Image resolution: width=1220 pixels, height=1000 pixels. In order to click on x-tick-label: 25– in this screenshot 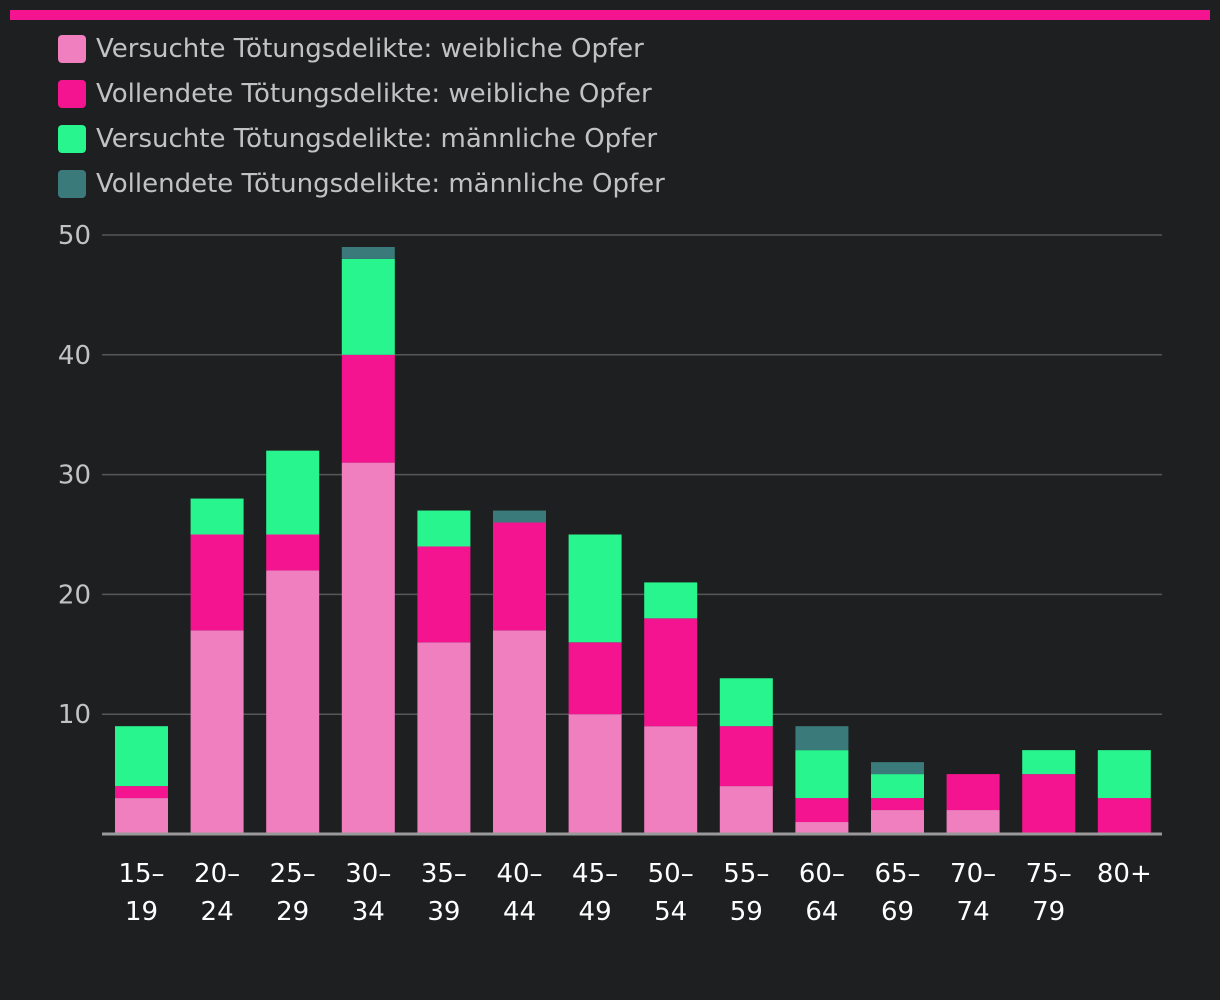, I will do `click(293, 874)`.